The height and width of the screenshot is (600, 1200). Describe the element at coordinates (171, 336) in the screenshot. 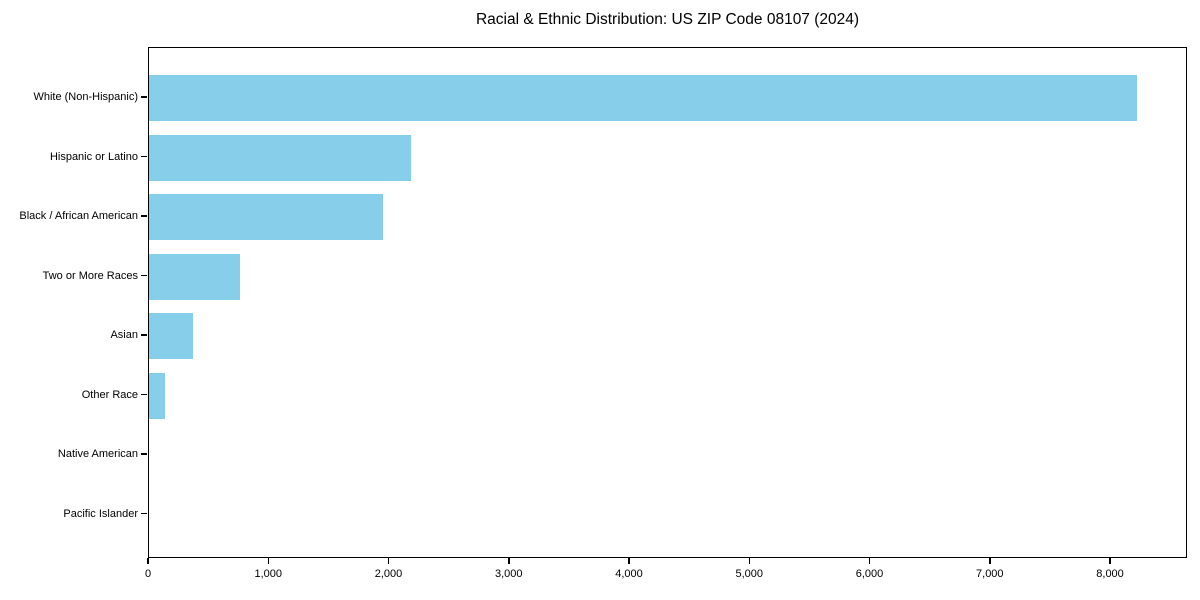

I see `bar-asian` at that location.